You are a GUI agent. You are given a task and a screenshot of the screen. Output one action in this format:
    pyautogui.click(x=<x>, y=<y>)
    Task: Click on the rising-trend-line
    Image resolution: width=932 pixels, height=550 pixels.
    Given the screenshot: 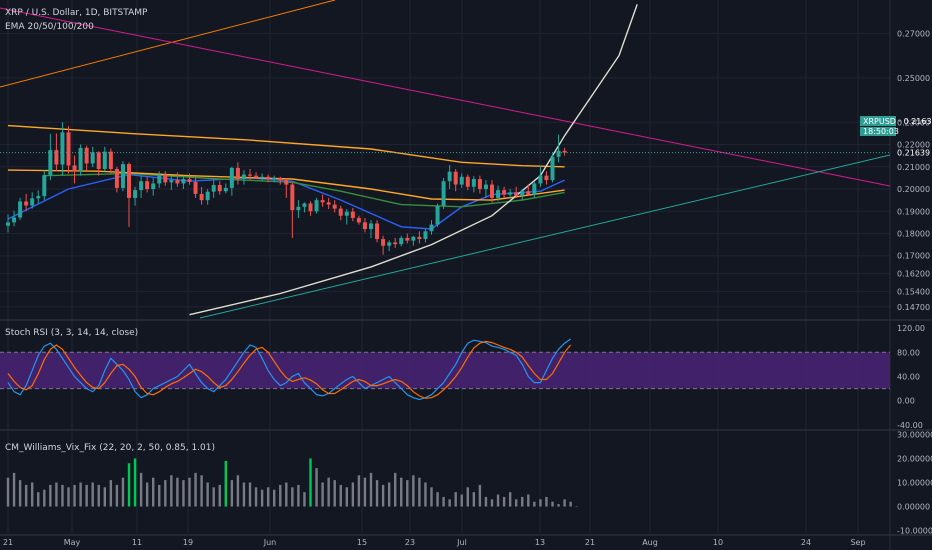 What is the action you would take?
    pyautogui.click(x=168, y=44)
    